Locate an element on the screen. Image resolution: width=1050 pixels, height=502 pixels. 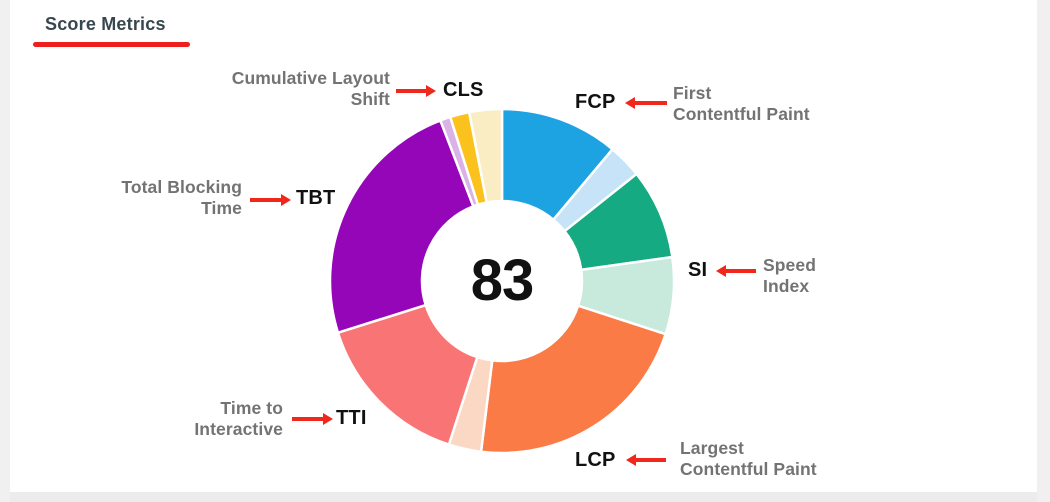
donut-segment-lcp-scored is located at coordinates (573, 379).